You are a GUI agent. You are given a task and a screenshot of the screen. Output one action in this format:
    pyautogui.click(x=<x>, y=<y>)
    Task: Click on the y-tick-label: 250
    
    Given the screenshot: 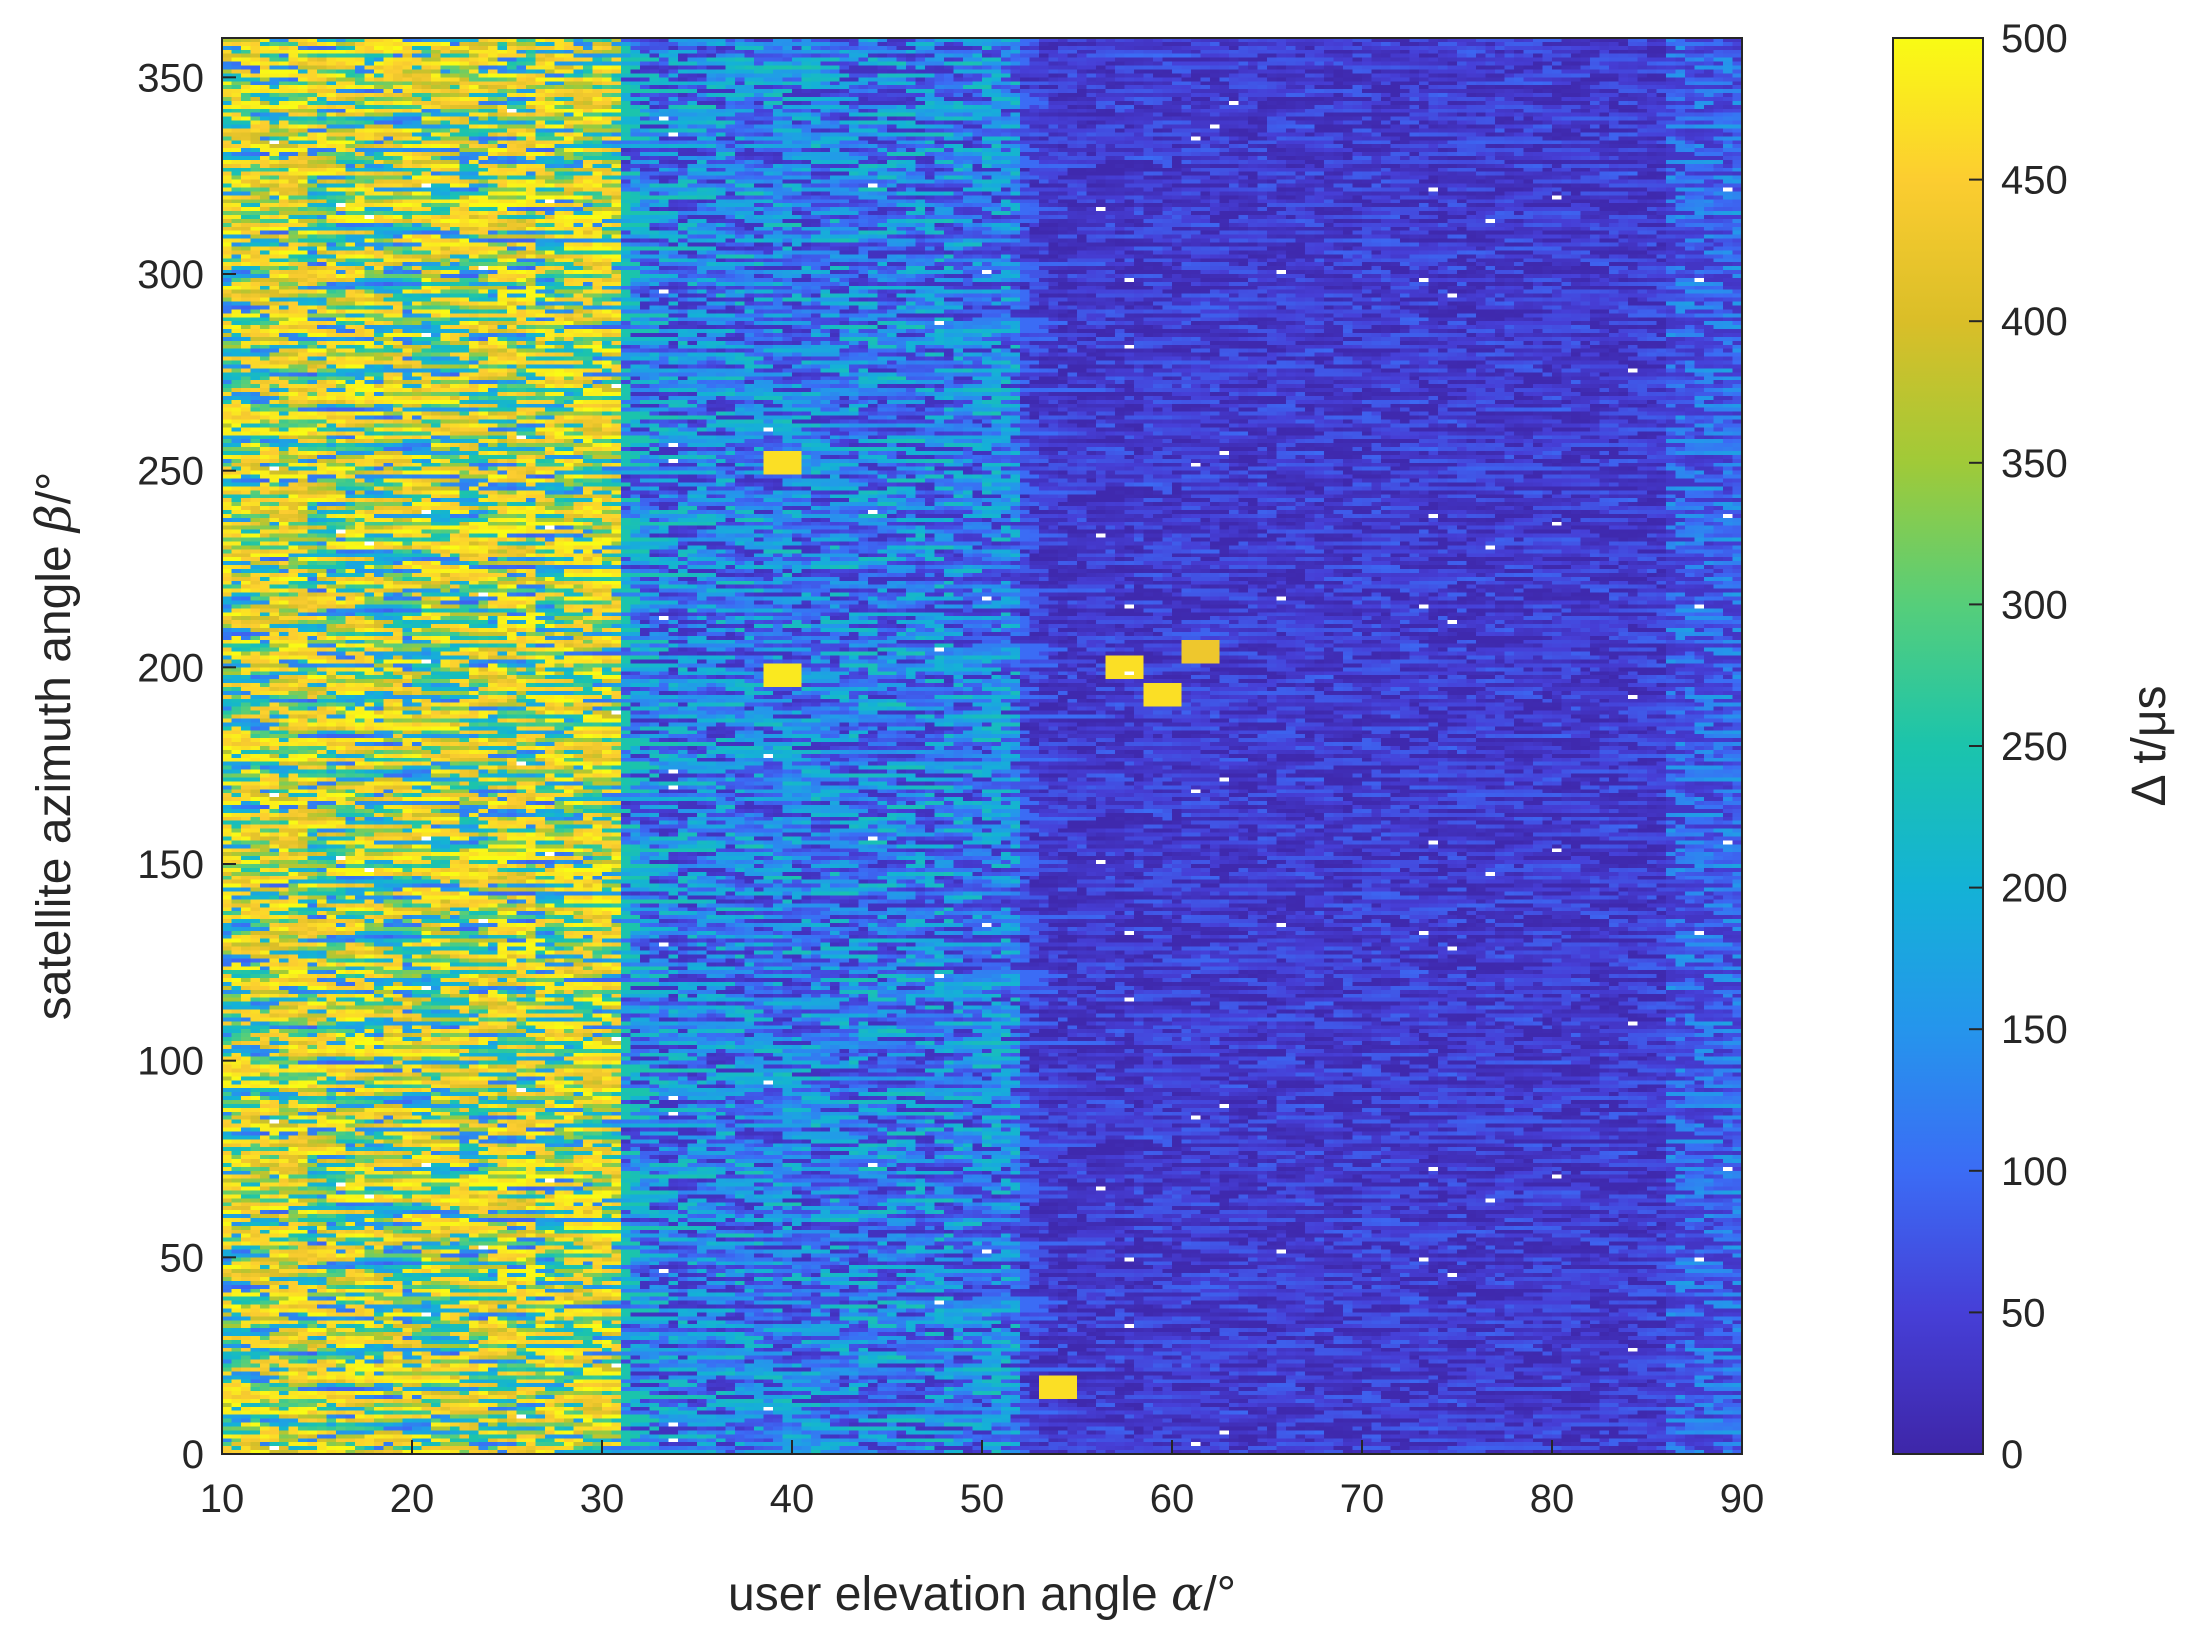 What is the action you would take?
    pyautogui.click(x=170, y=472)
    